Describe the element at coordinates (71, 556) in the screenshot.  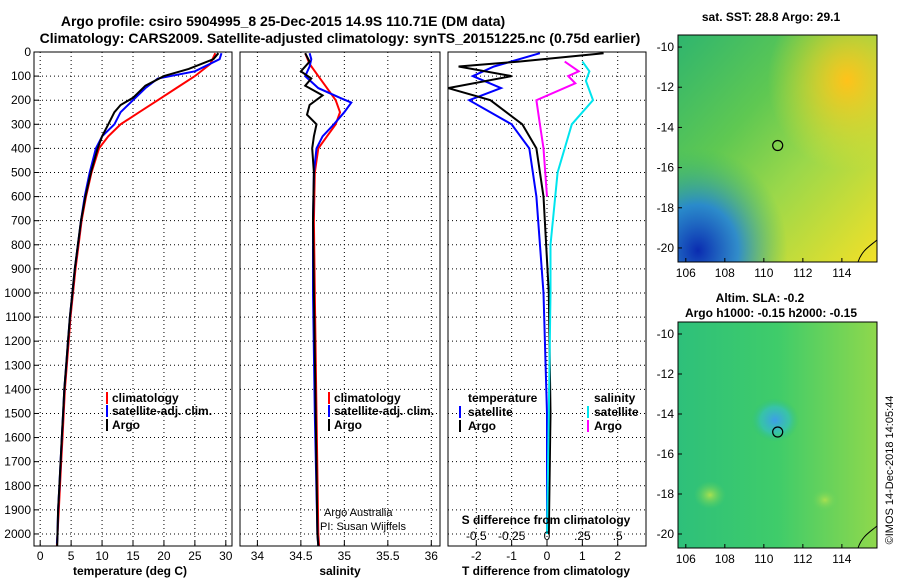
I see `x-tick-label: 5` at that location.